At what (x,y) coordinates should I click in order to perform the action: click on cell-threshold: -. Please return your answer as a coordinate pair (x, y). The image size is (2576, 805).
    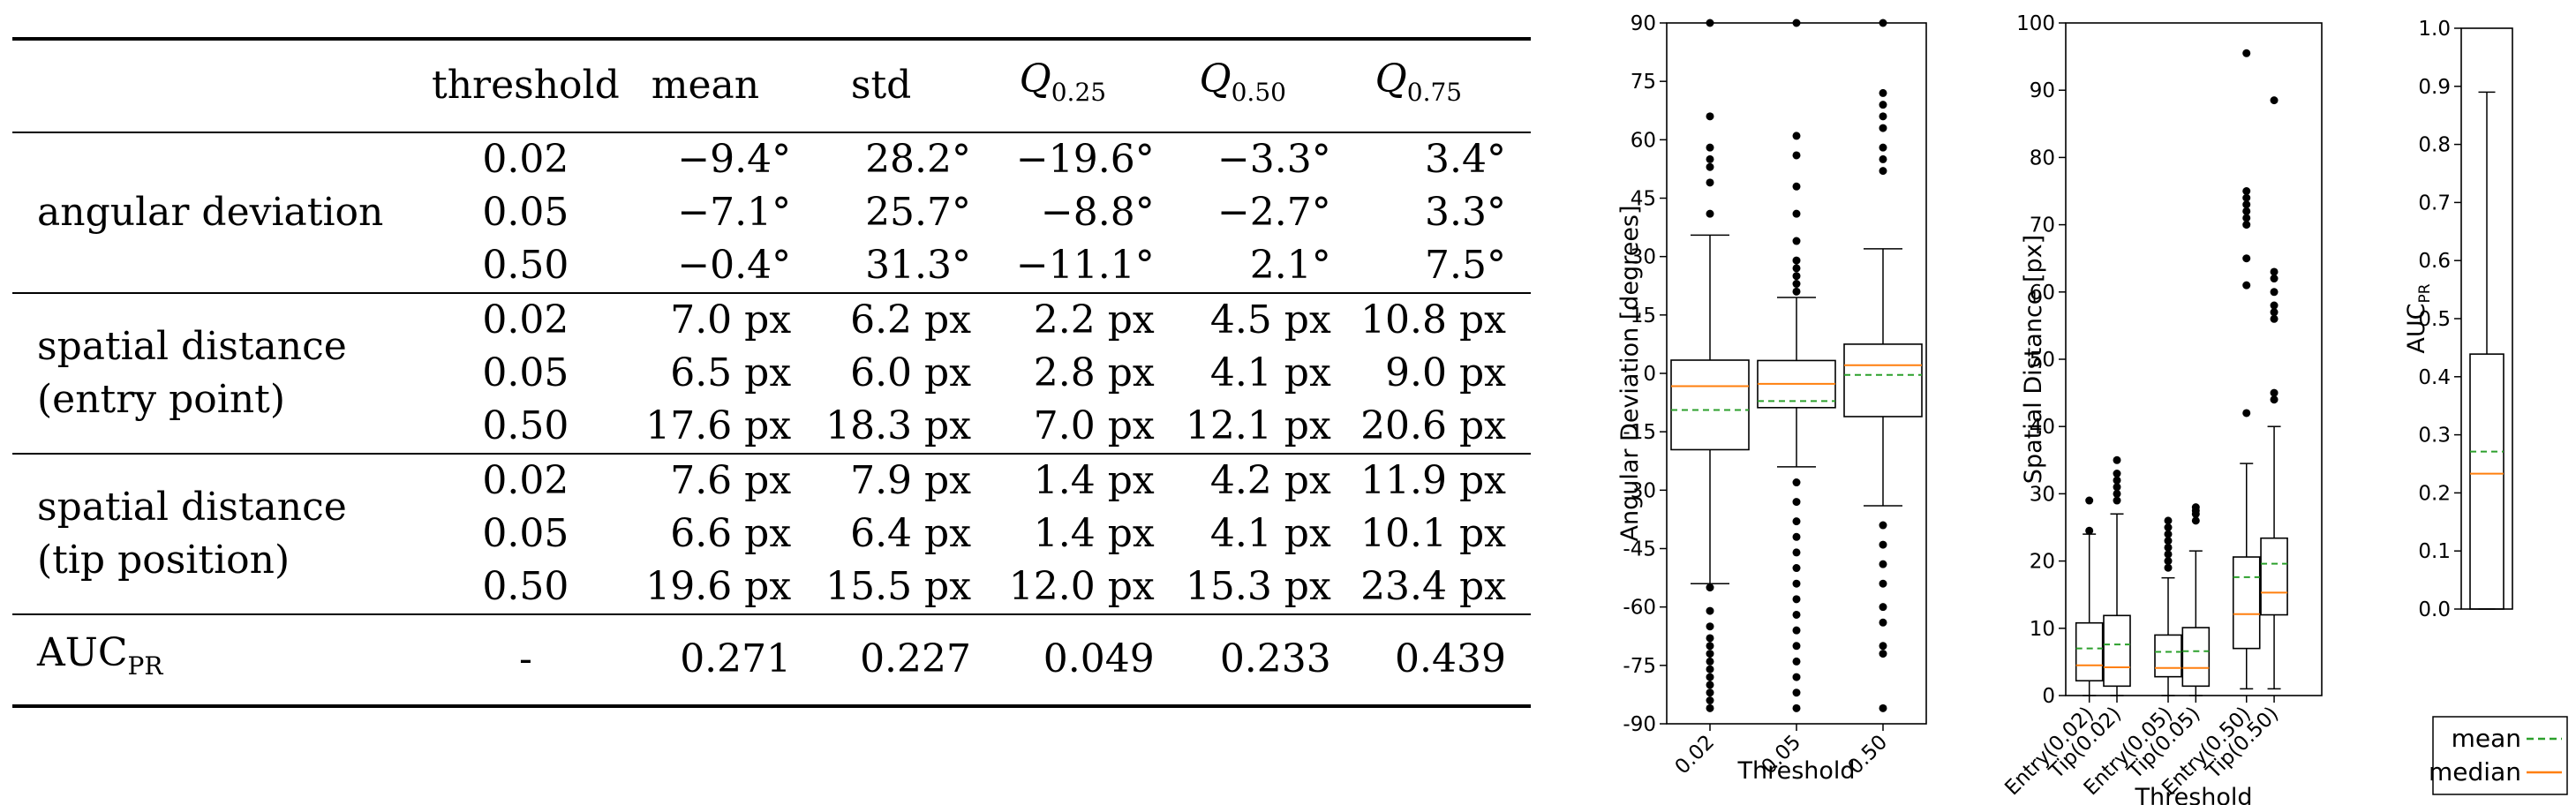
    Looking at the image, I should click on (525, 659).